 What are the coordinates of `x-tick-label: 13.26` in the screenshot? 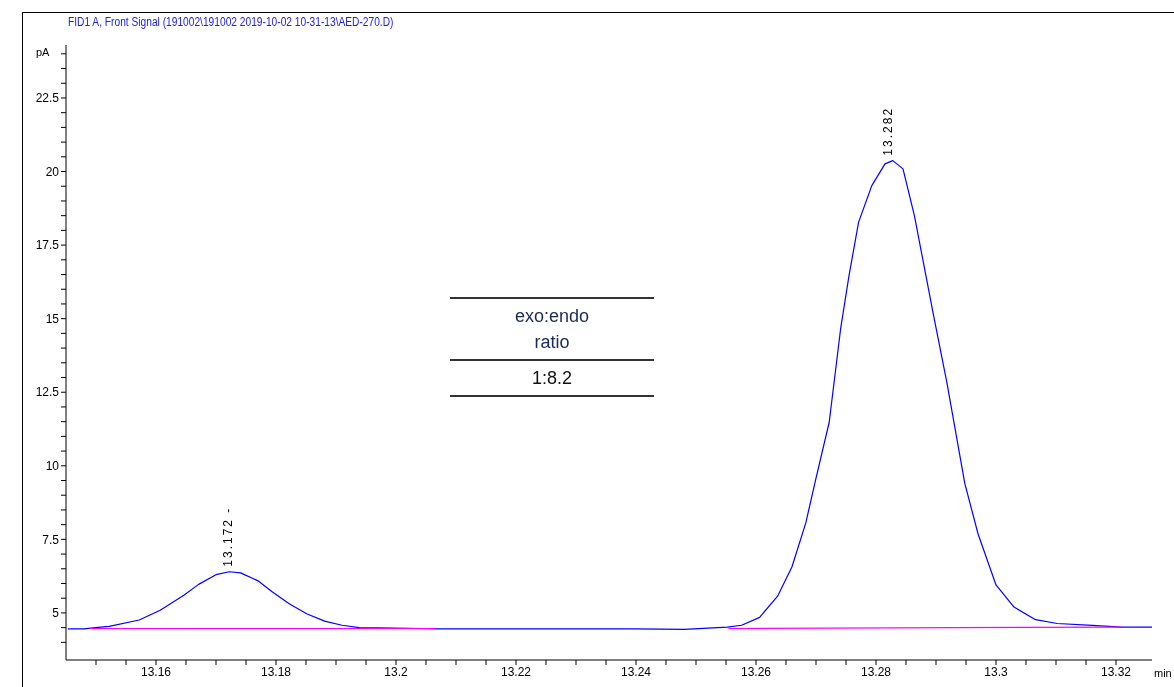 It's located at (756, 671).